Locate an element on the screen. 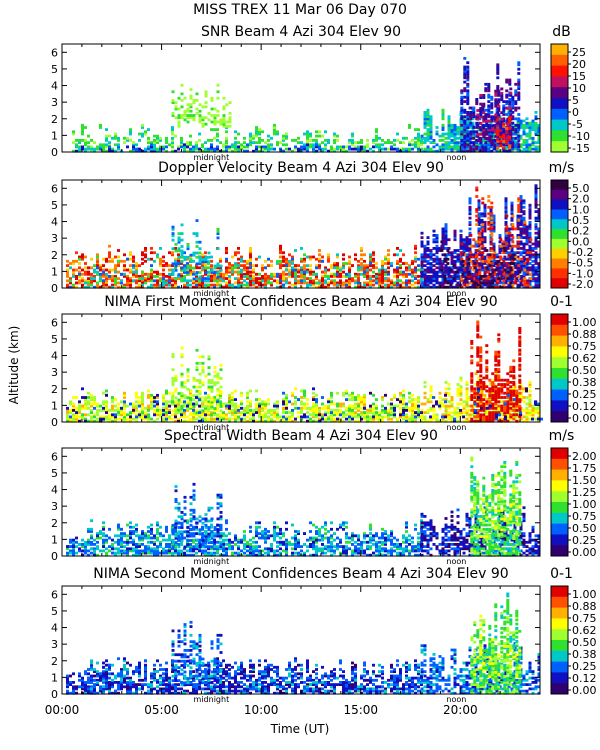 This screenshot has height=750, width=600. colorbar-tick-label: 15 is located at coordinates (579, 76).